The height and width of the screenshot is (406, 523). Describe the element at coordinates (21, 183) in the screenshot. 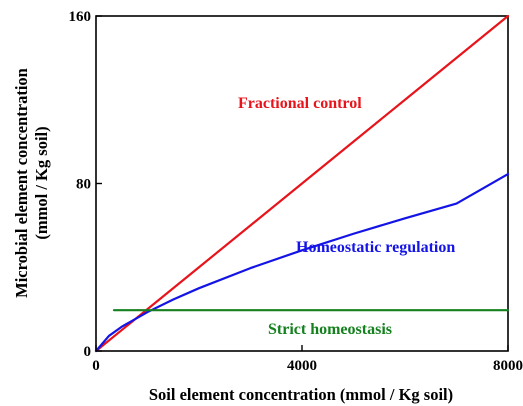

I see `y-axis-title-line1: Microbial element concentration` at that location.